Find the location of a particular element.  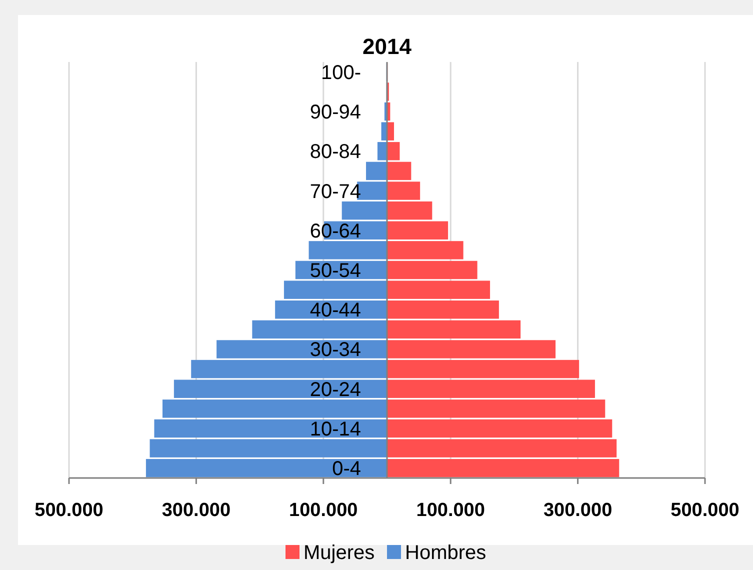

y-tick-label: 30-34 is located at coordinates (335, 350).